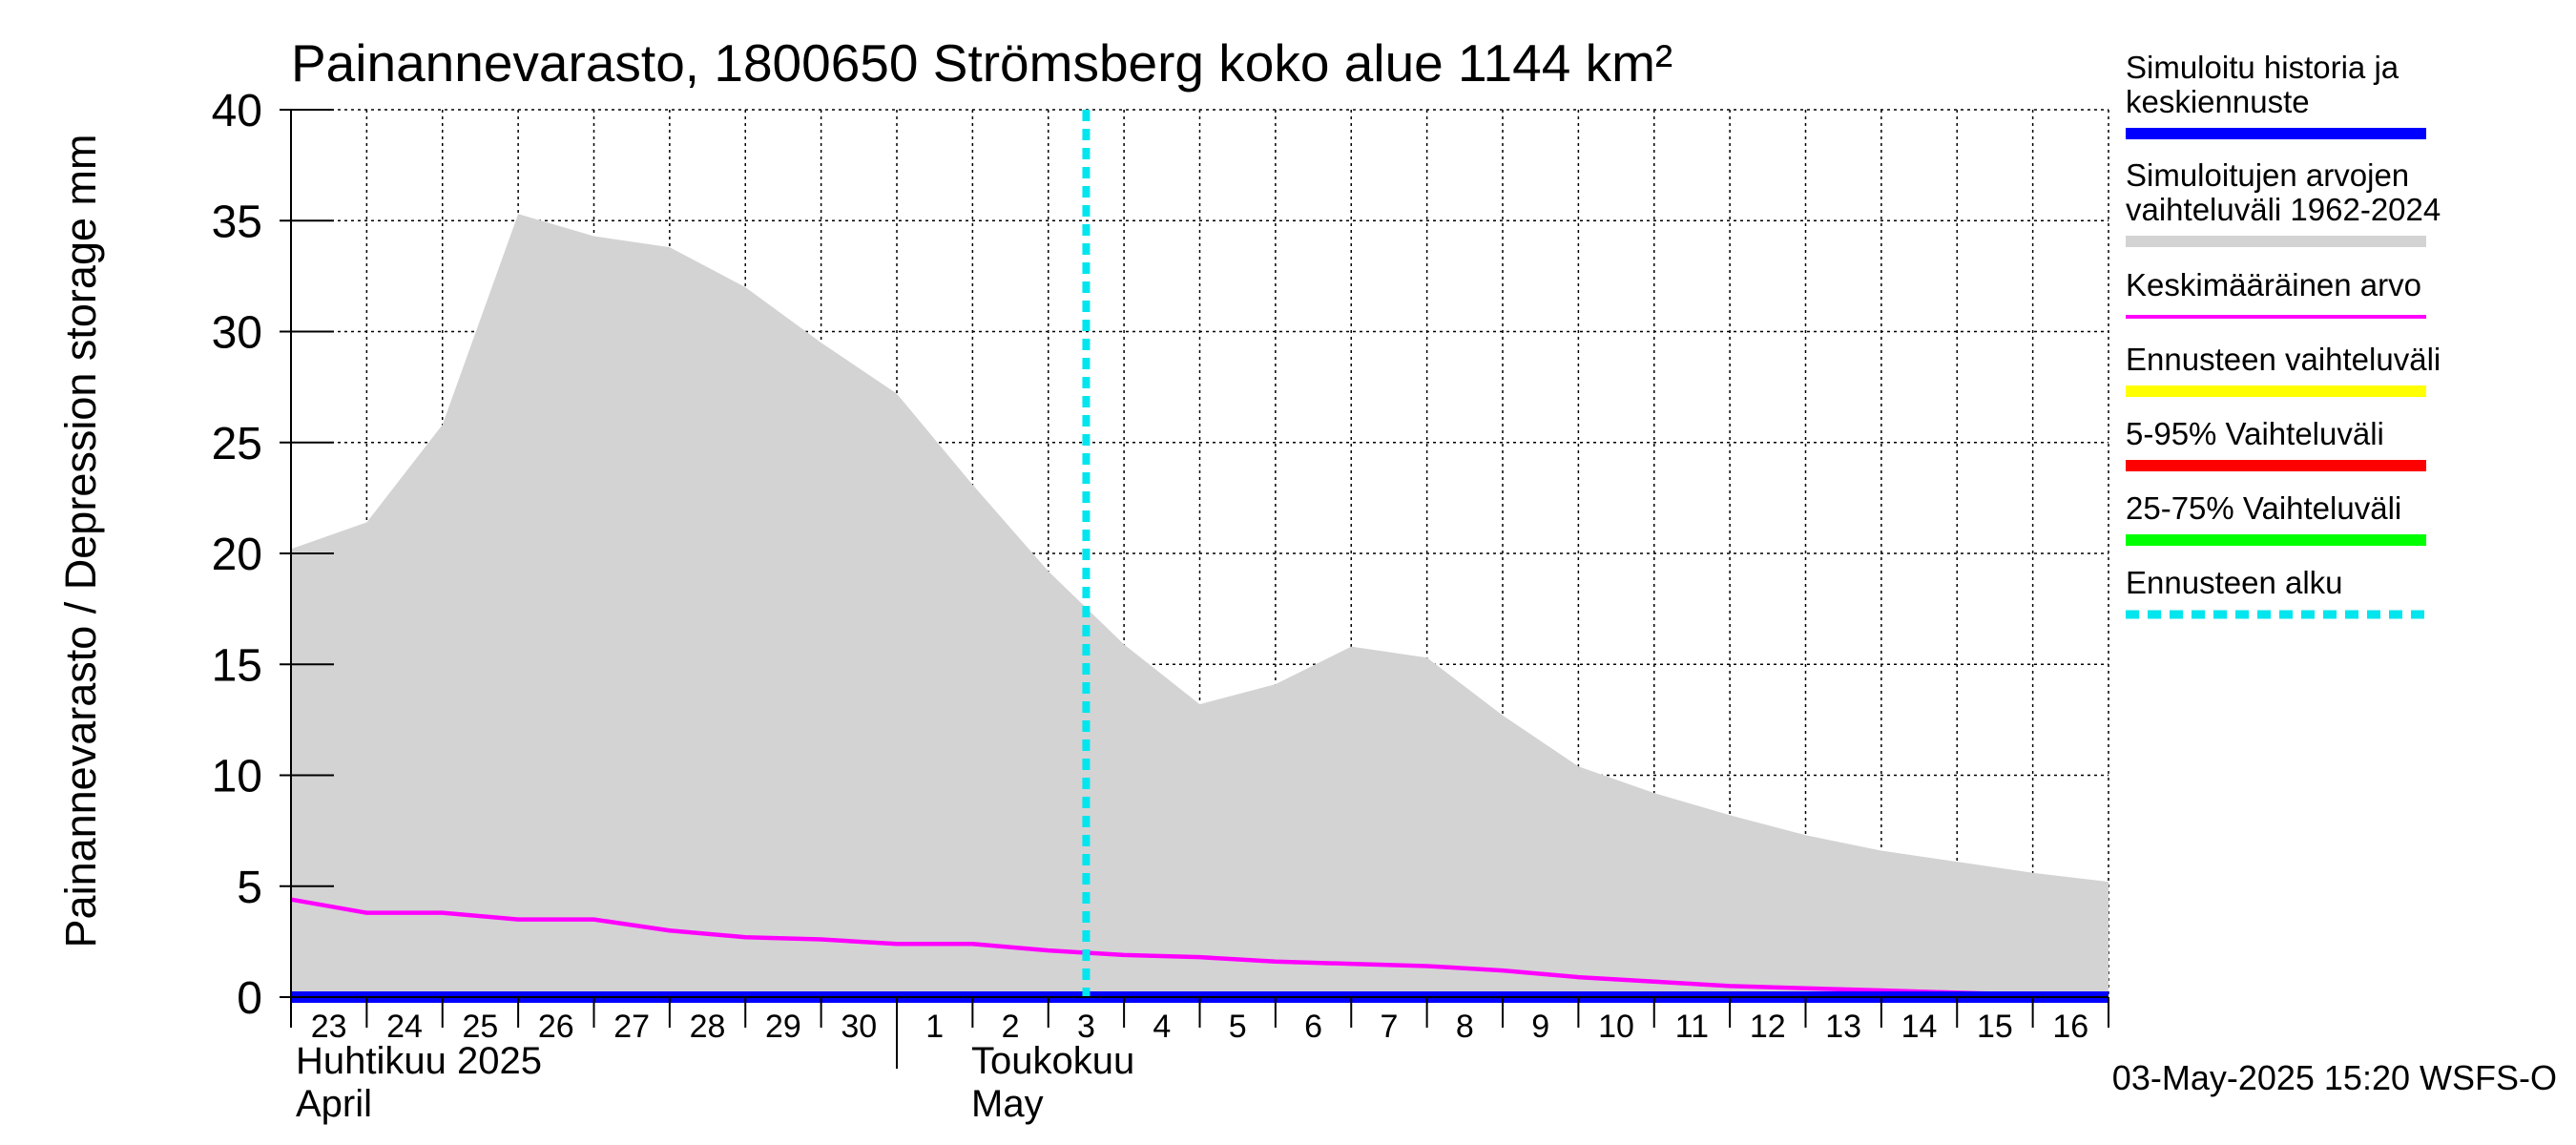  What do you see at coordinates (556, 1027) in the screenshot?
I see `x-tick-label: 26` at bounding box center [556, 1027].